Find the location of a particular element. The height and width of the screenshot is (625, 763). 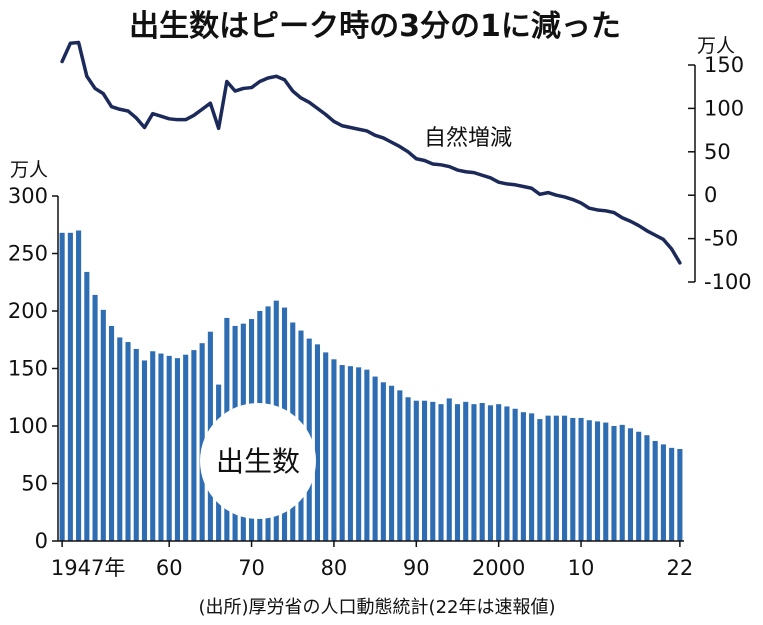

birth-bar-2021 is located at coordinates (672, 494).